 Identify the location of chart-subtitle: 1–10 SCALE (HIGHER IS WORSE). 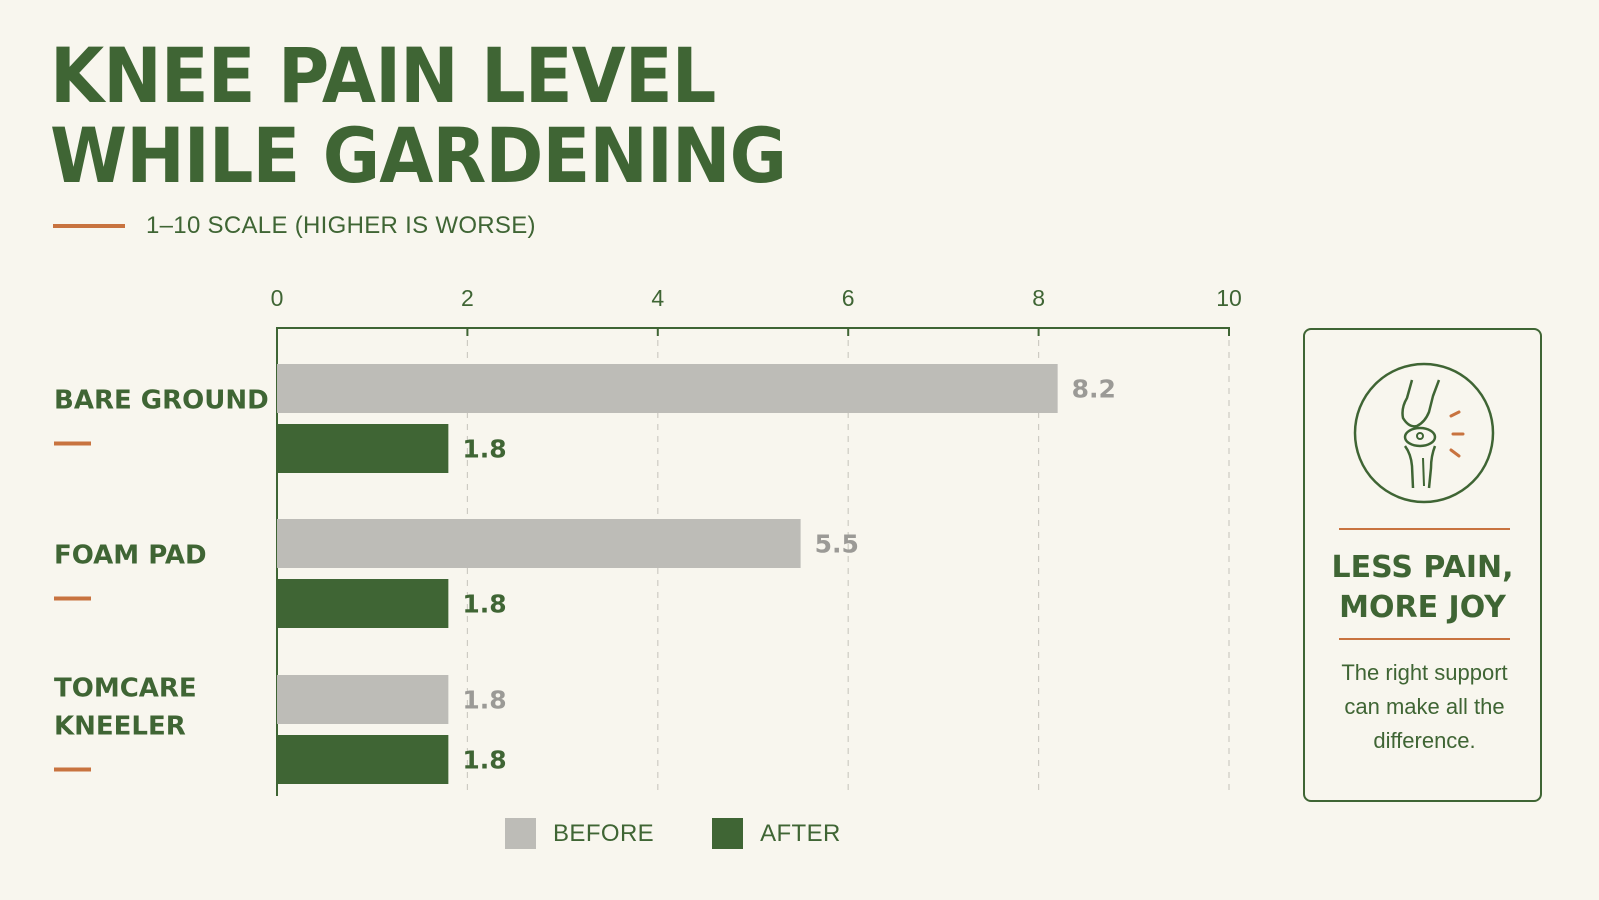
(341, 225).